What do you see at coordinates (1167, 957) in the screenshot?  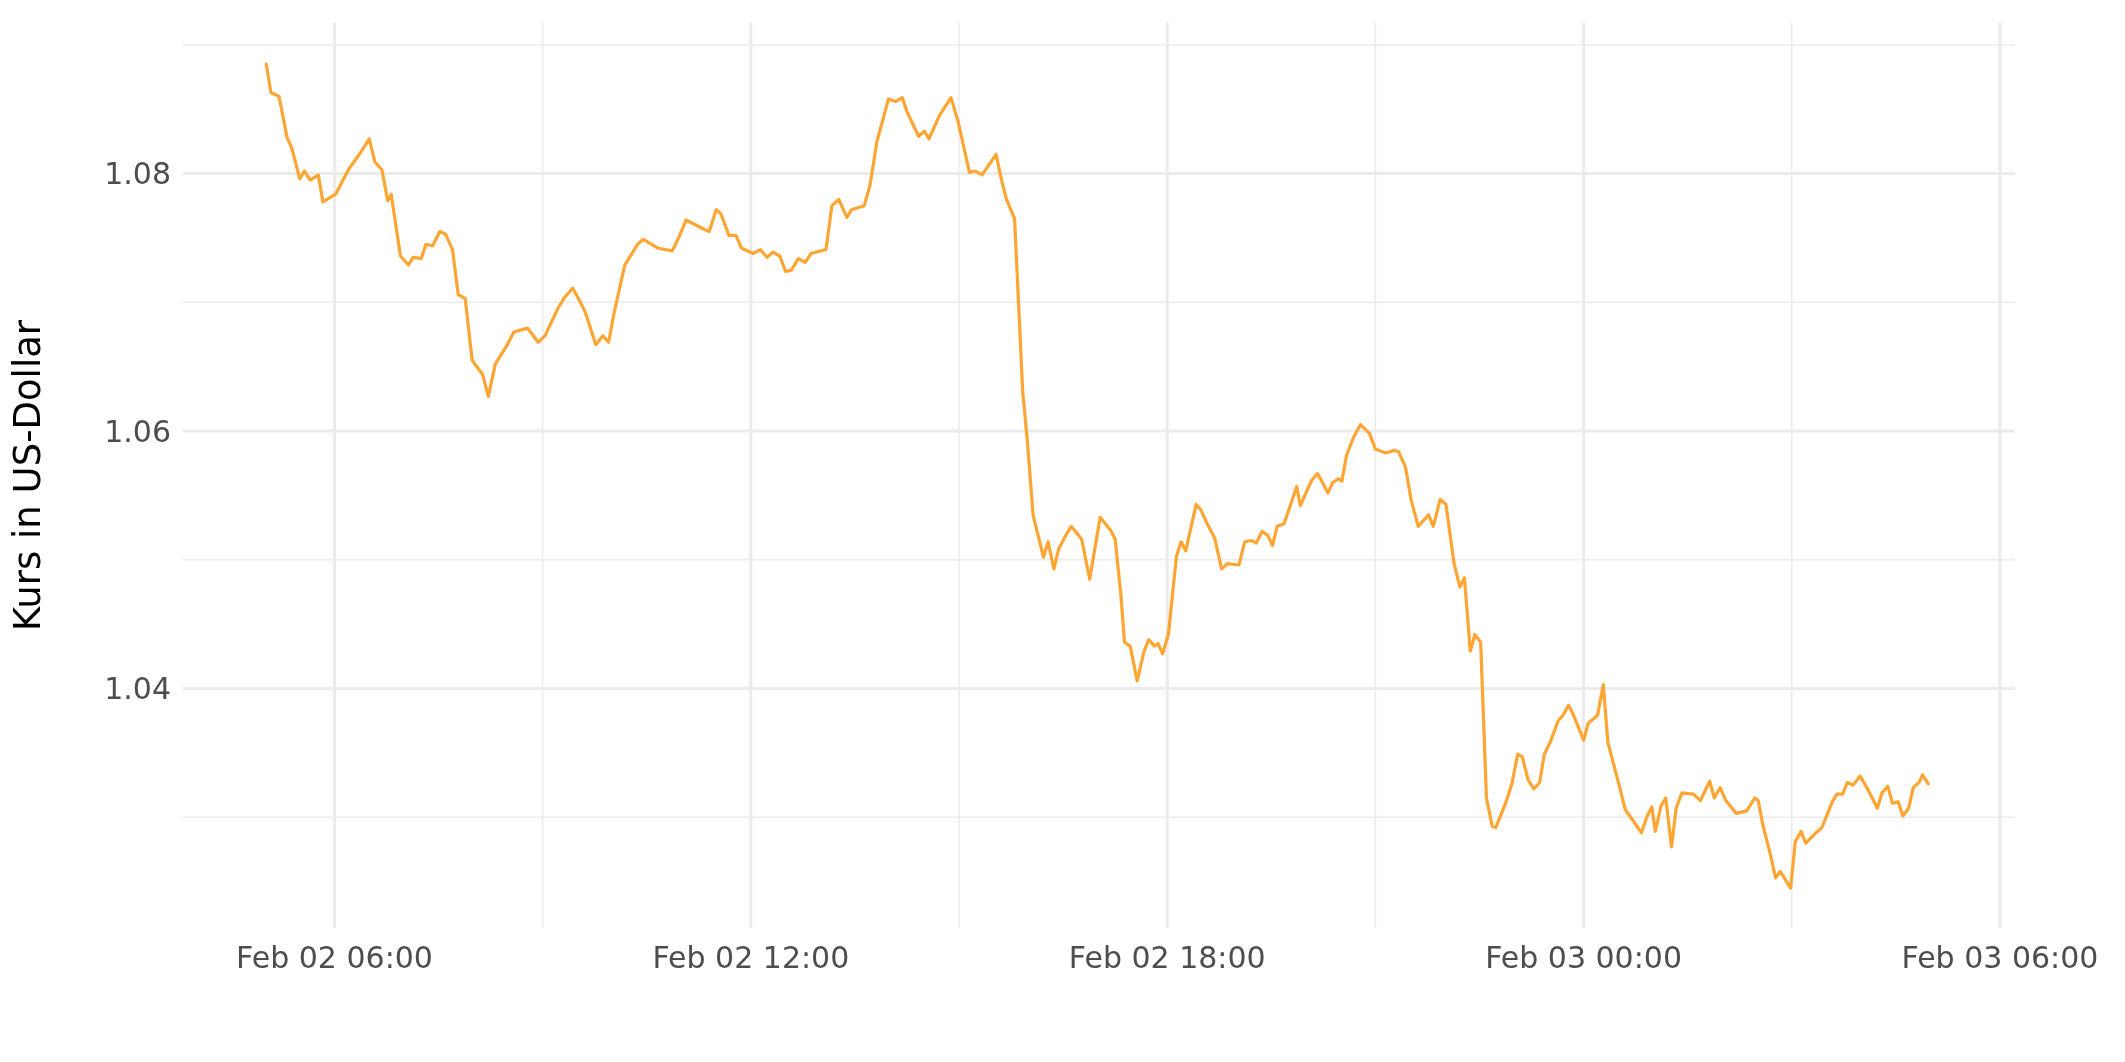 I see `x-tick-label: Feb 02 18:00` at bounding box center [1167, 957].